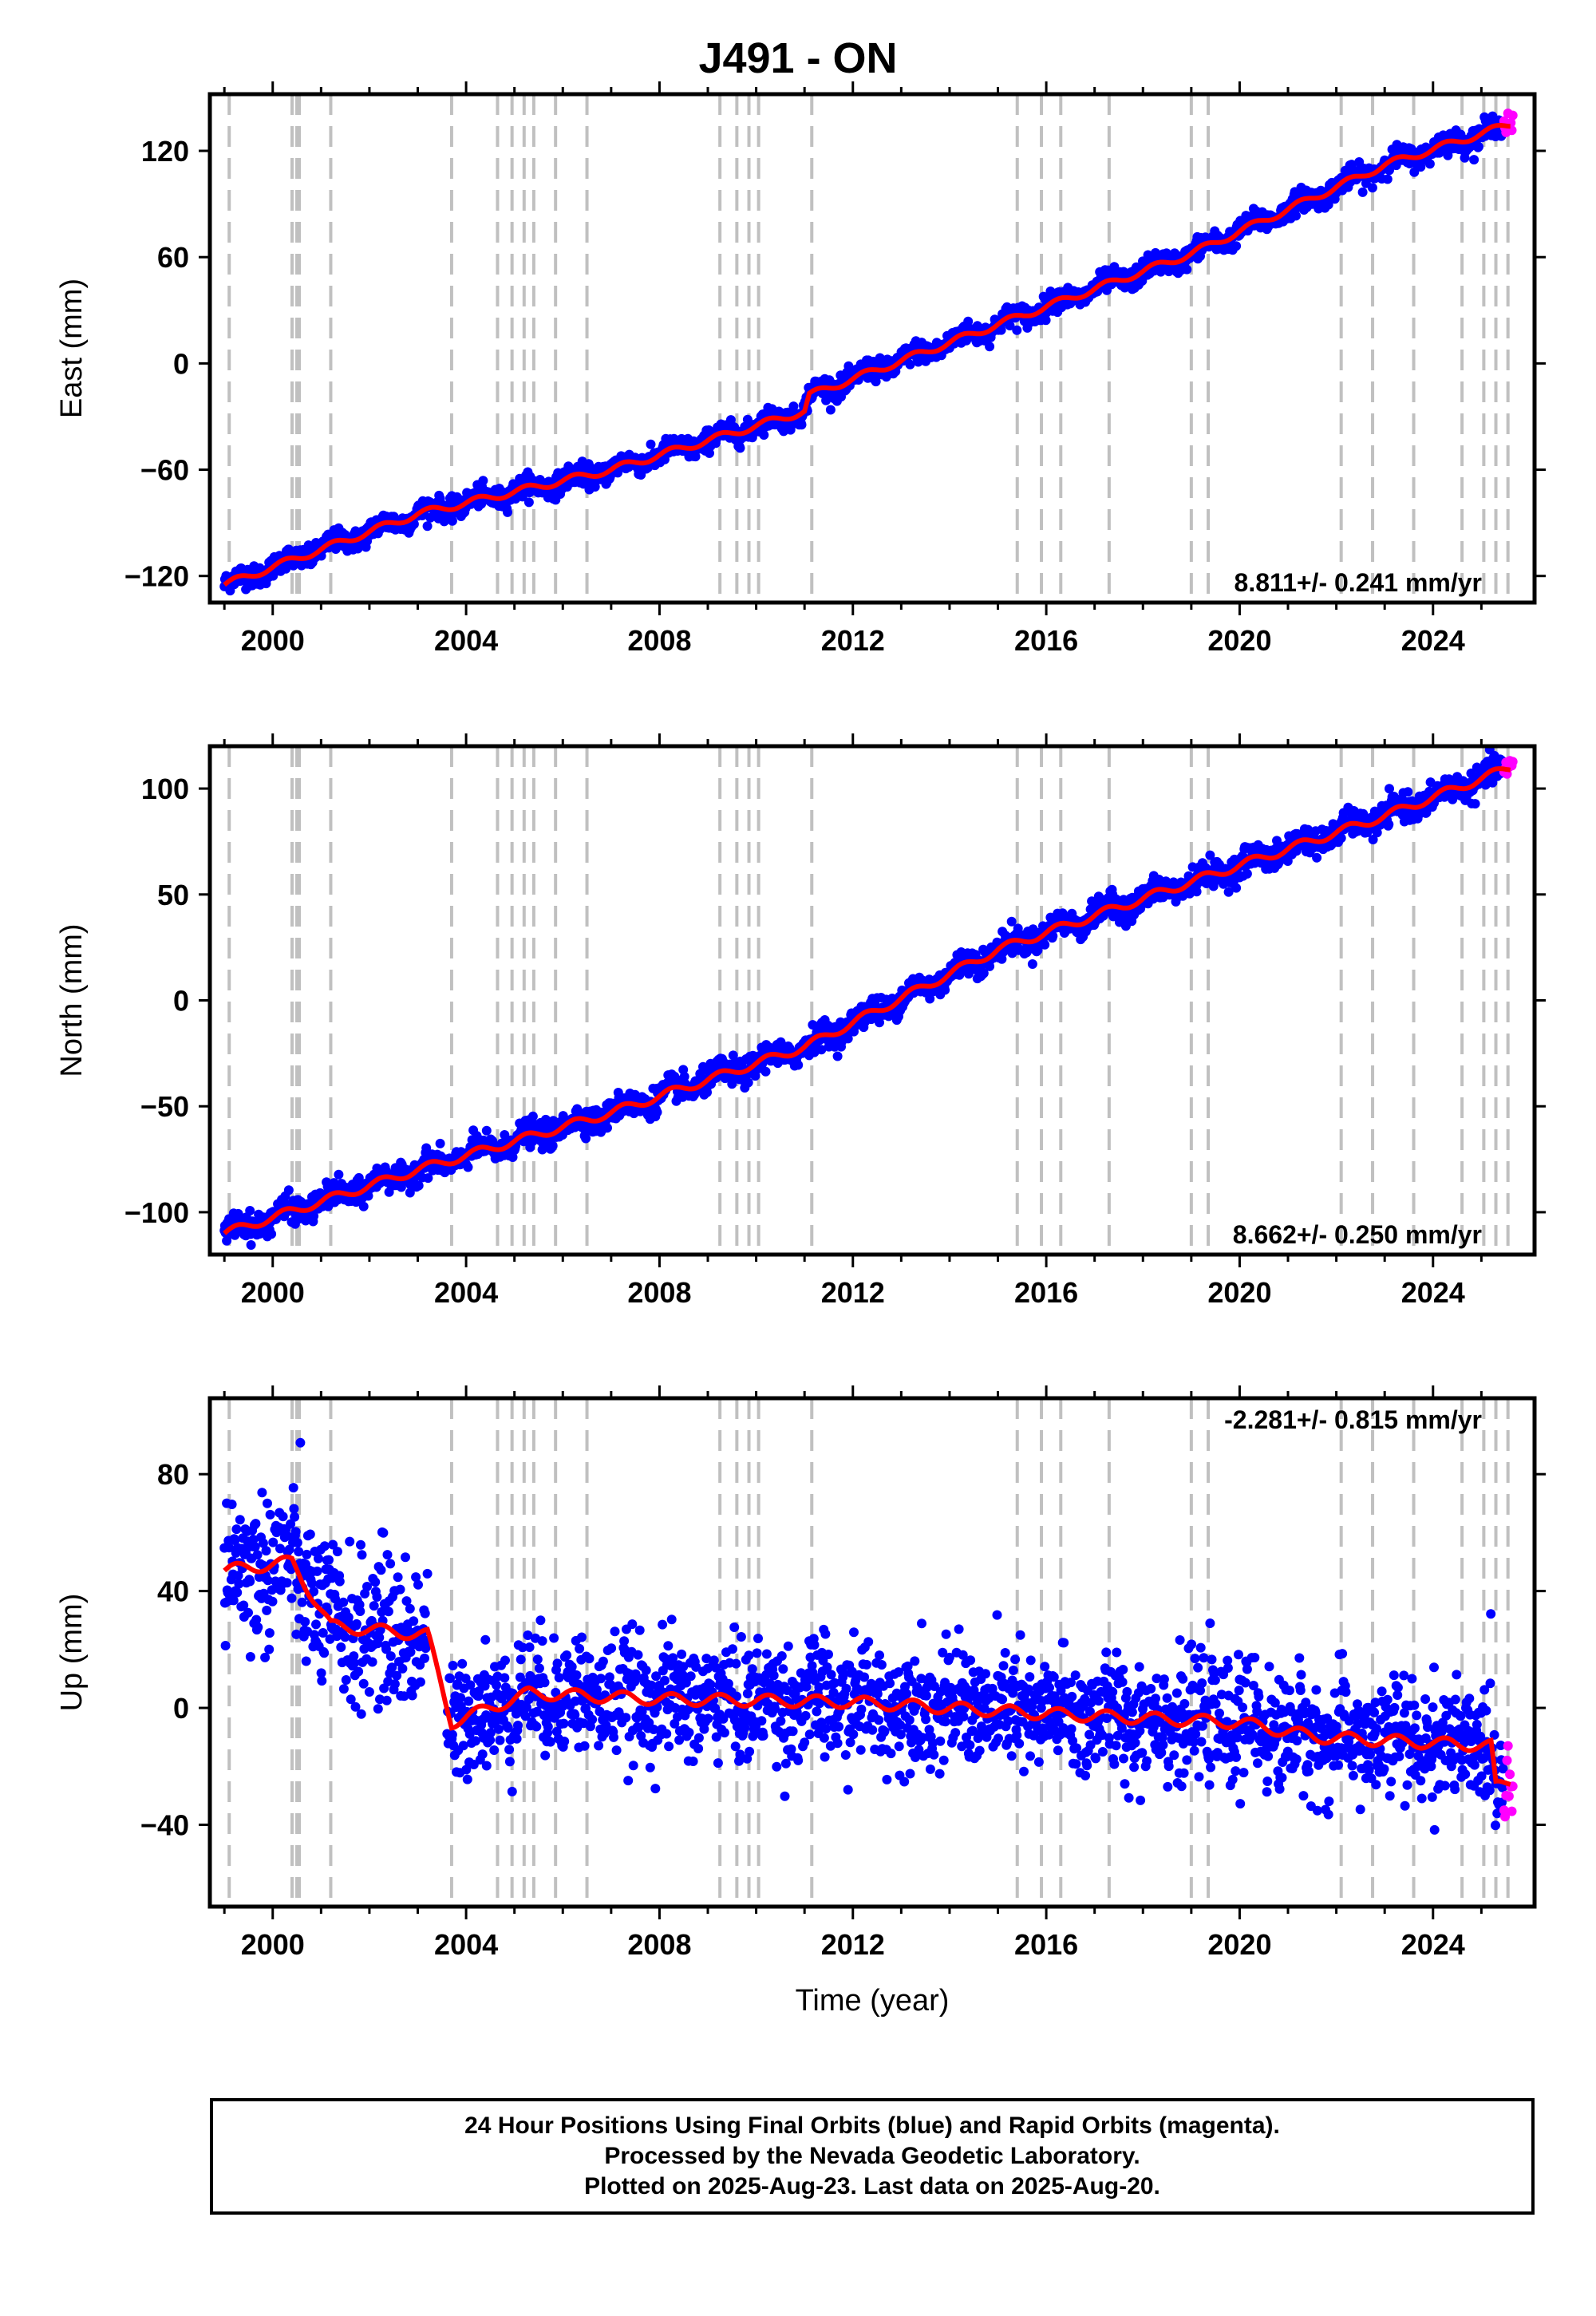  What do you see at coordinates (173, 895) in the screenshot?
I see `y-tick-label: 50` at bounding box center [173, 895].